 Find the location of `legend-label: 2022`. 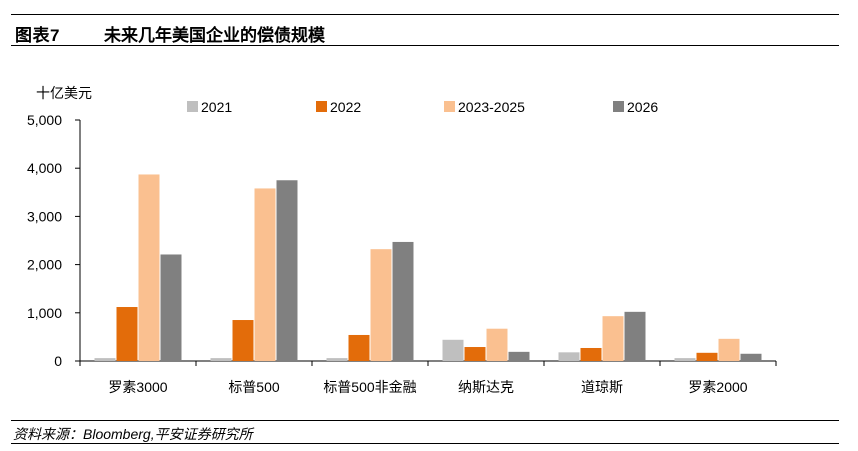

legend-label: 2022 is located at coordinates (345, 107).